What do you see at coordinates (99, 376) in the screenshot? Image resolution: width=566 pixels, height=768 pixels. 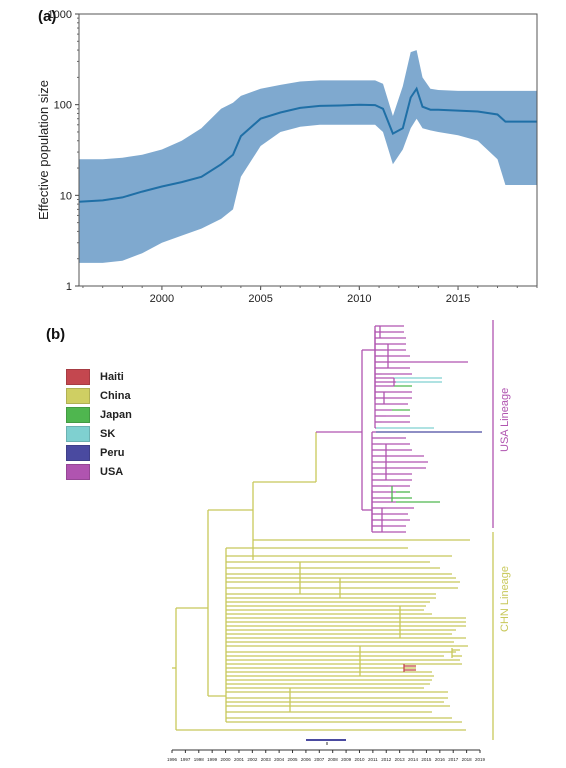 I see `legend-item-haiti: Haiti` at bounding box center [99, 376].